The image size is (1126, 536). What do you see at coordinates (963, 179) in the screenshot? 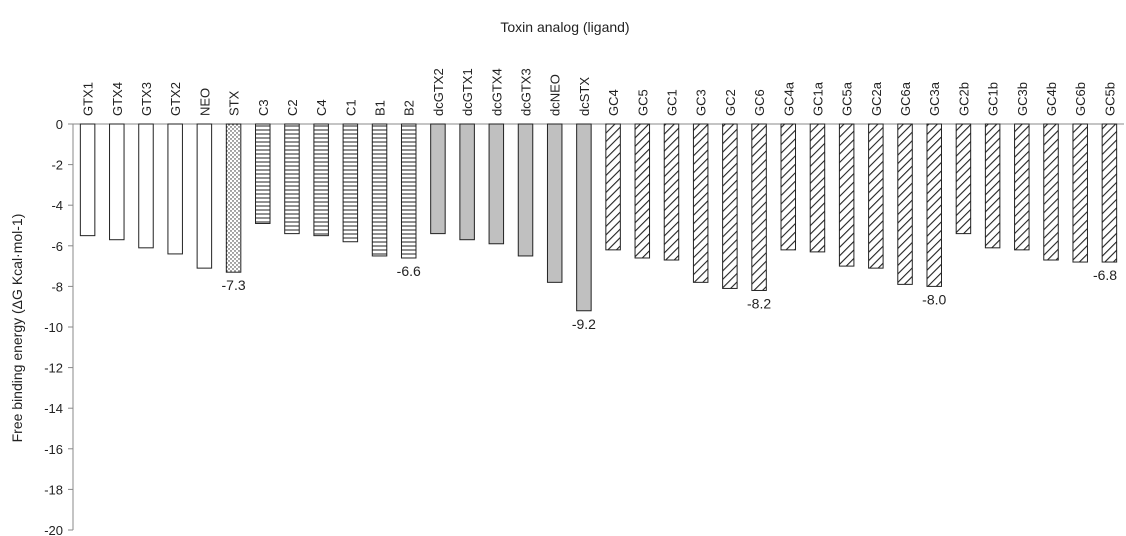
I see `bar-gc2b` at bounding box center [963, 179].